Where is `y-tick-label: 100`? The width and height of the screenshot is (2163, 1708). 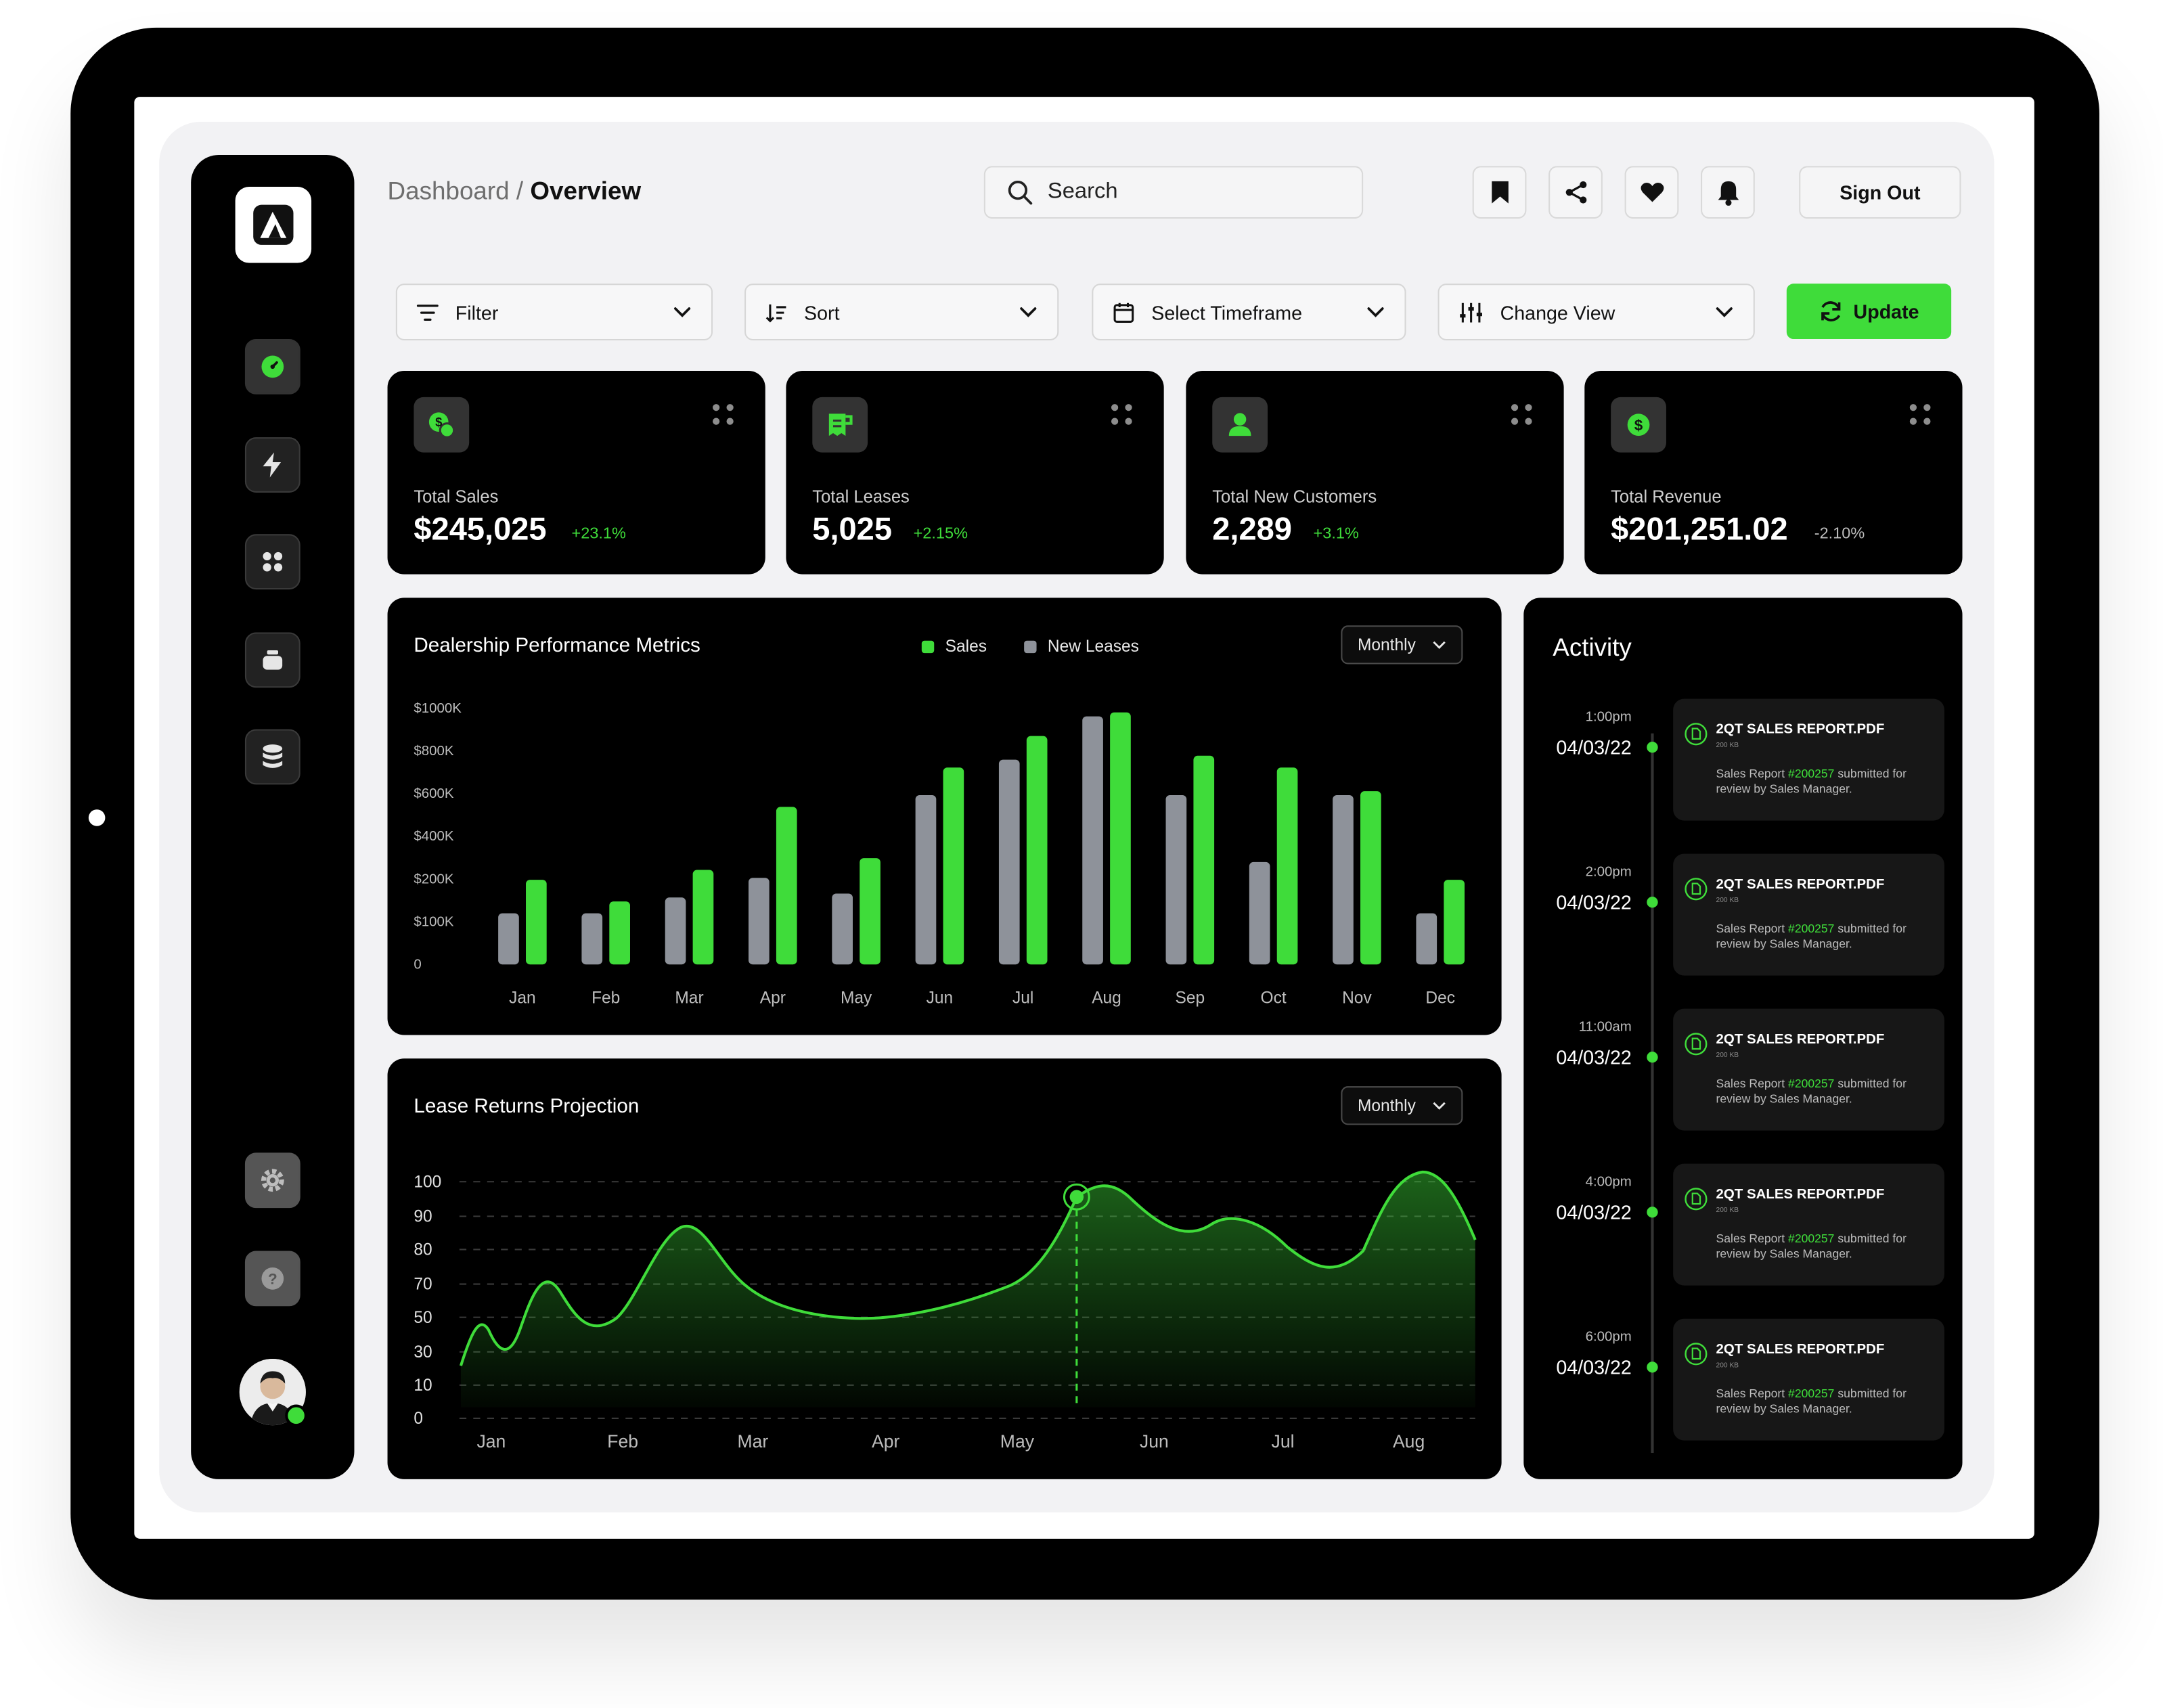
y-tick-label: 100 is located at coordinates (428, 1182).